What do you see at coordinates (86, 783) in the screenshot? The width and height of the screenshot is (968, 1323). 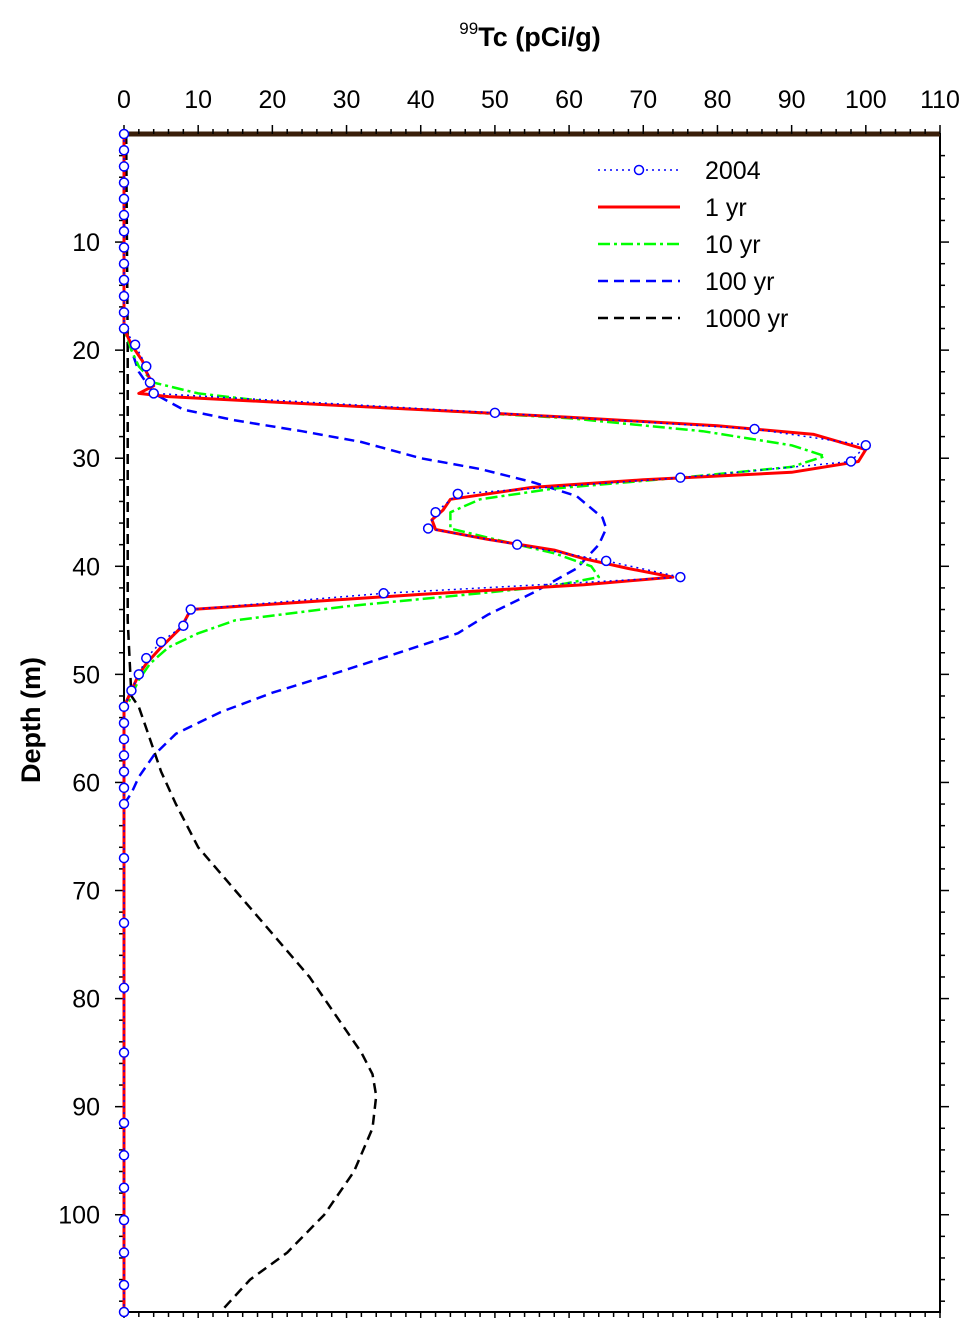 I see `y-tick-label: 60` at bounding box center [86, 783].